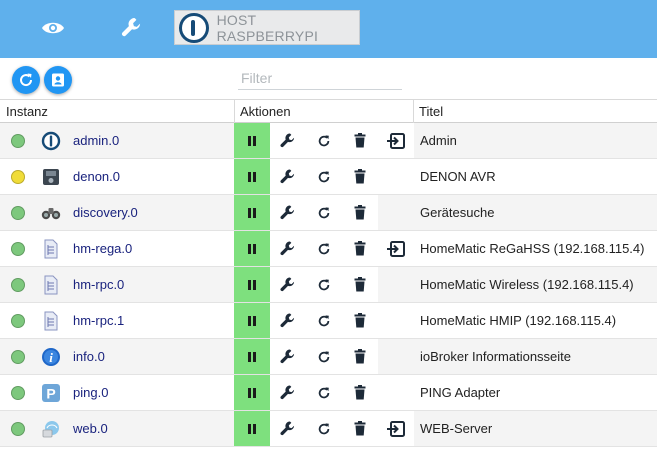 This screenshot has height=456, width=657. What do you see at coordinates (51, 356) in the screenshot?
I see `info-icon: i` at bounding box center [51, 356].